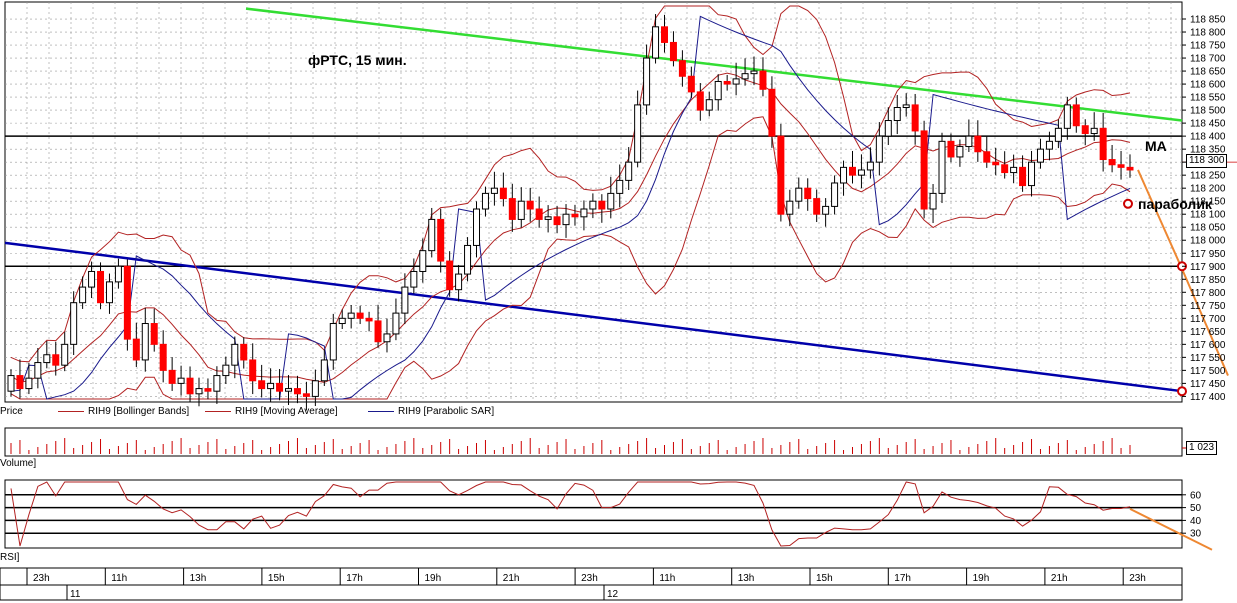 This screenshot has height=603, width=1237. I want to click on hour-label: 15h, so click(276, 578).